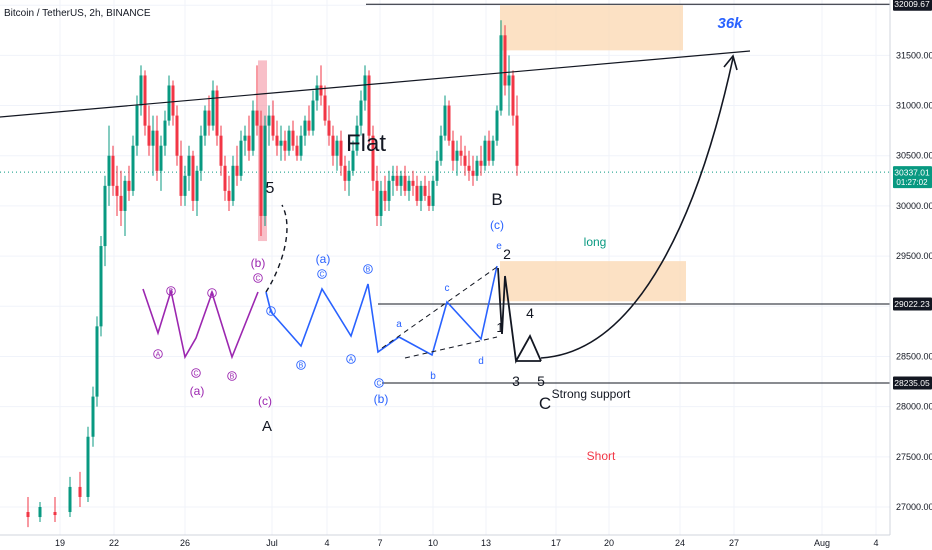  Describe the element at coordinates (595, 242) in the screenshot. I see `long-label: long` at that location.